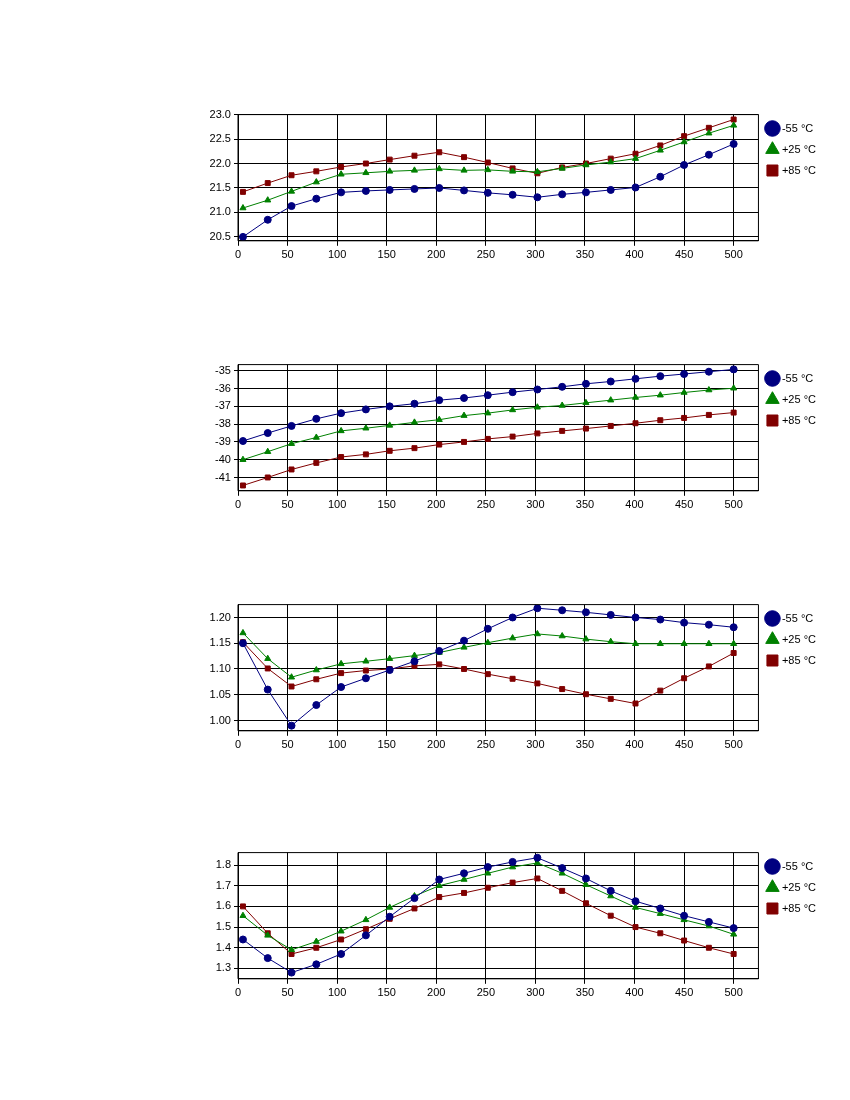 The width and height of the screenshot is (850, 1100). I want to click on y-tick-label: 22.0, so click(220, 162).